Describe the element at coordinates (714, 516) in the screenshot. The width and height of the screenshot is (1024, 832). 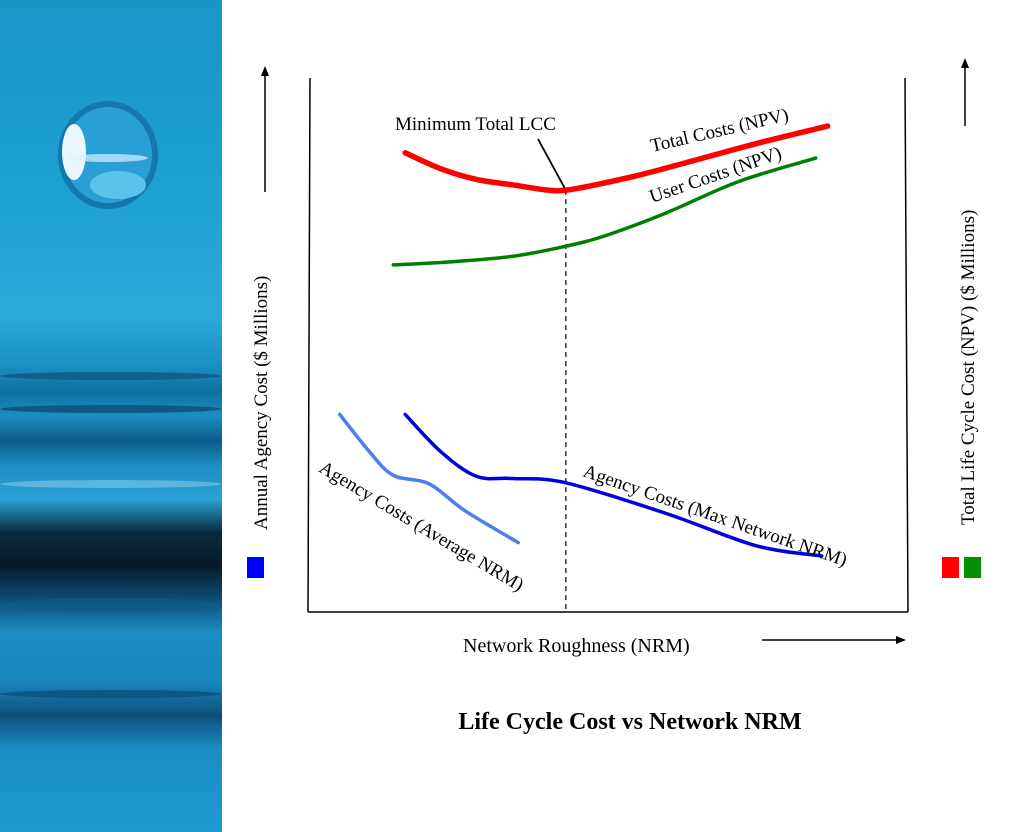
I see `agency-costs-max-nrm-label: Agency Costs (Max Network NRM)` at that location.